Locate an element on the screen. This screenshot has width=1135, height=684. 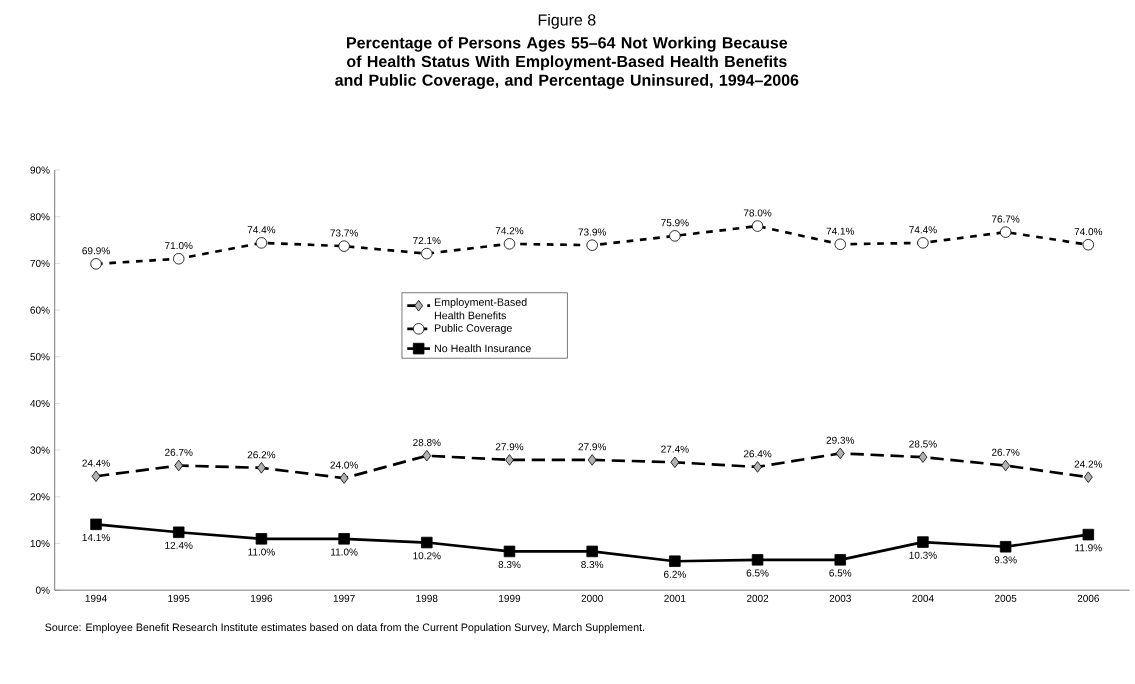
legend-label: Employment-Based Health Benefits is located at coordinates (480, 308).